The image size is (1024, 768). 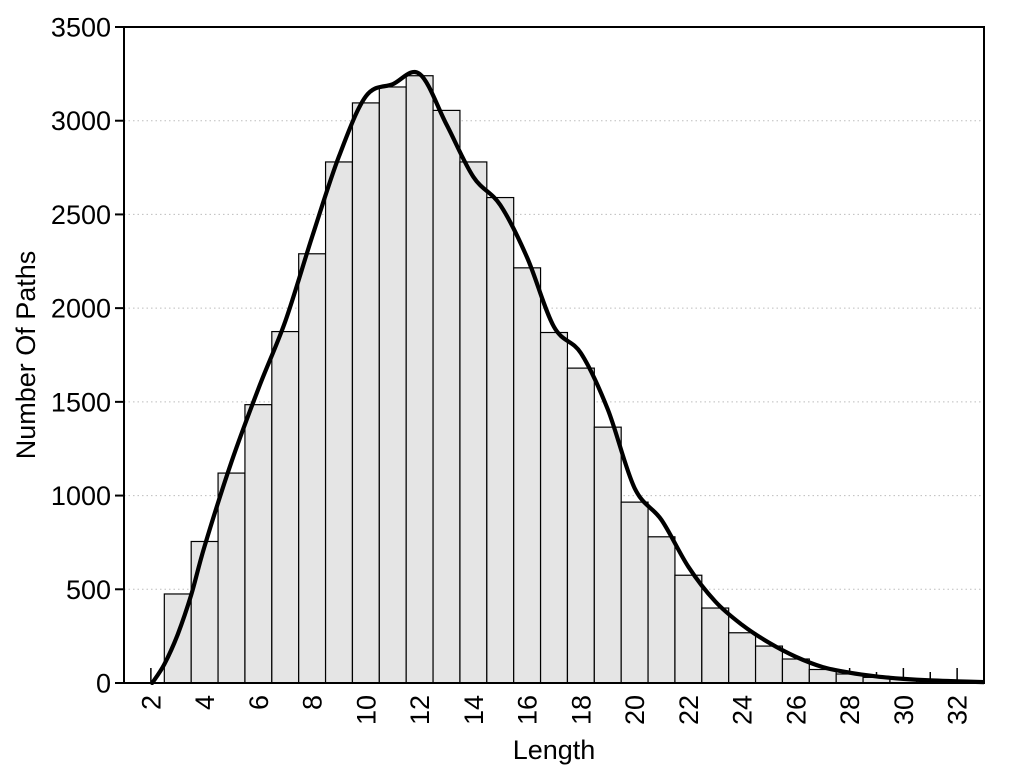 What do you see at coordinates (81, 215) in the screenshot?
I see `y-tick-label: 2500` at bounding box center [81, 215].